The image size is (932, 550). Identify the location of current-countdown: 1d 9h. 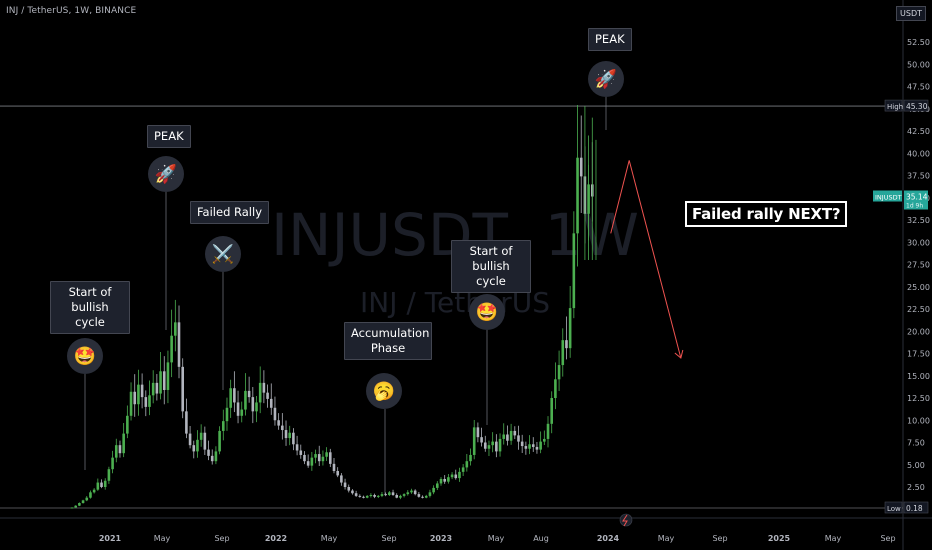
(914, 206).